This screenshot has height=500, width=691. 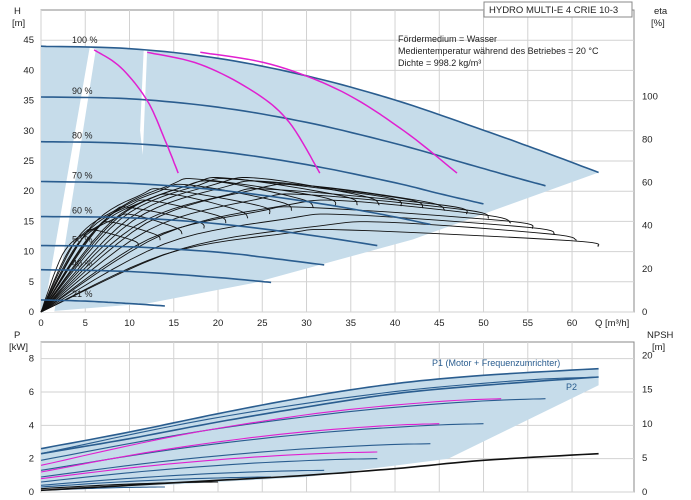 I want to click on h-tick-label: 10, so click(x=28, y=252).